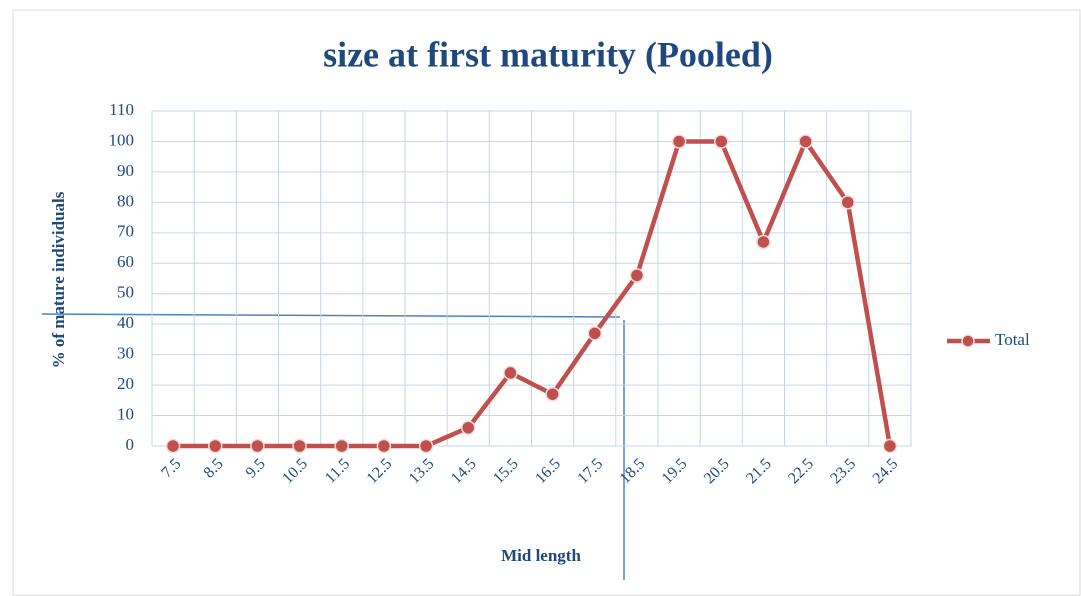 The width and height of the screenshot is (1081, 596). What do you see at coordinates (125, 261) in the screenshot?
I see `y-tick-label: 60` at bounding box center [125, 261].